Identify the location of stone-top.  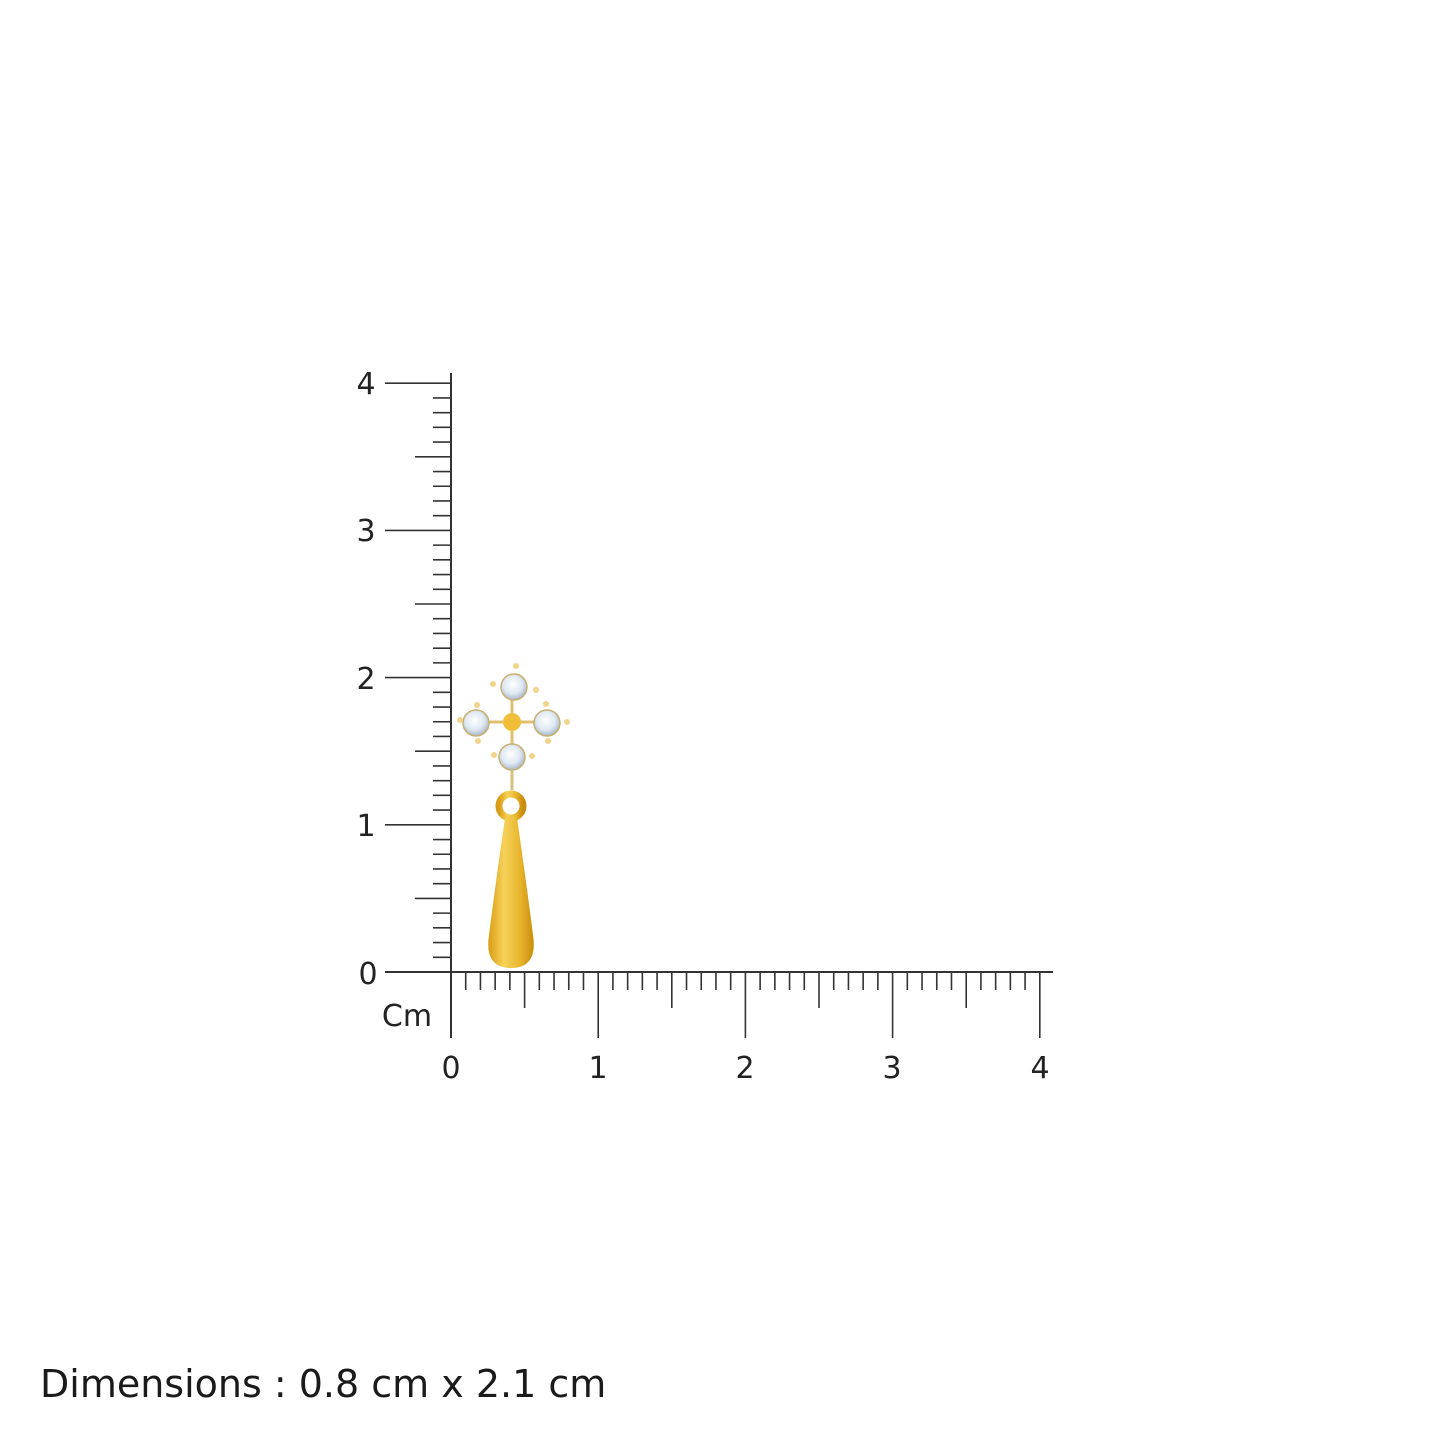
(514, 687).